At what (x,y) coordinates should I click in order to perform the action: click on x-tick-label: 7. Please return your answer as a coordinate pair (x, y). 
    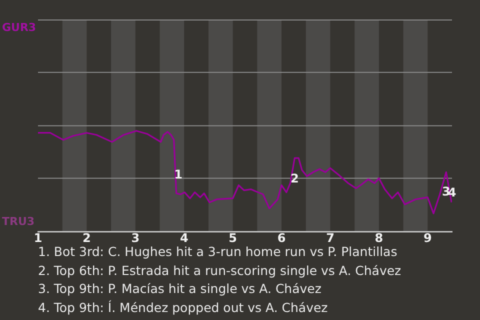
    Looking at the image, I should click on (330, 237).